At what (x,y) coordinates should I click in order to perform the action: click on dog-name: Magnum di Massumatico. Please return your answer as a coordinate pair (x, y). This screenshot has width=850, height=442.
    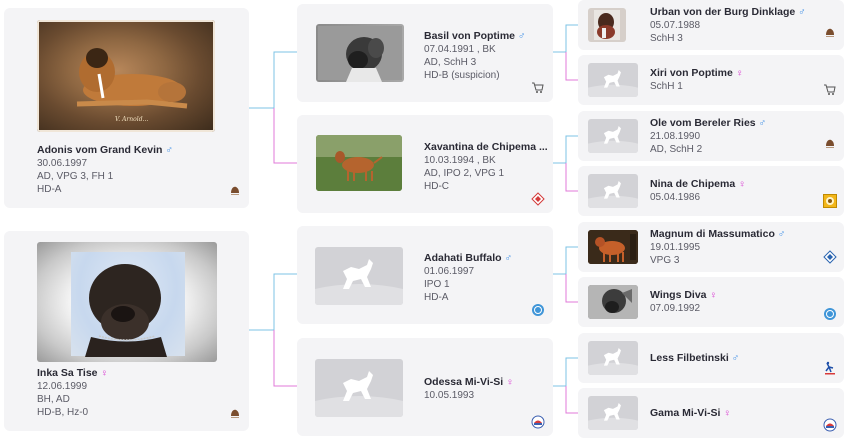
    Looking at the image, I should click on (712, 234).